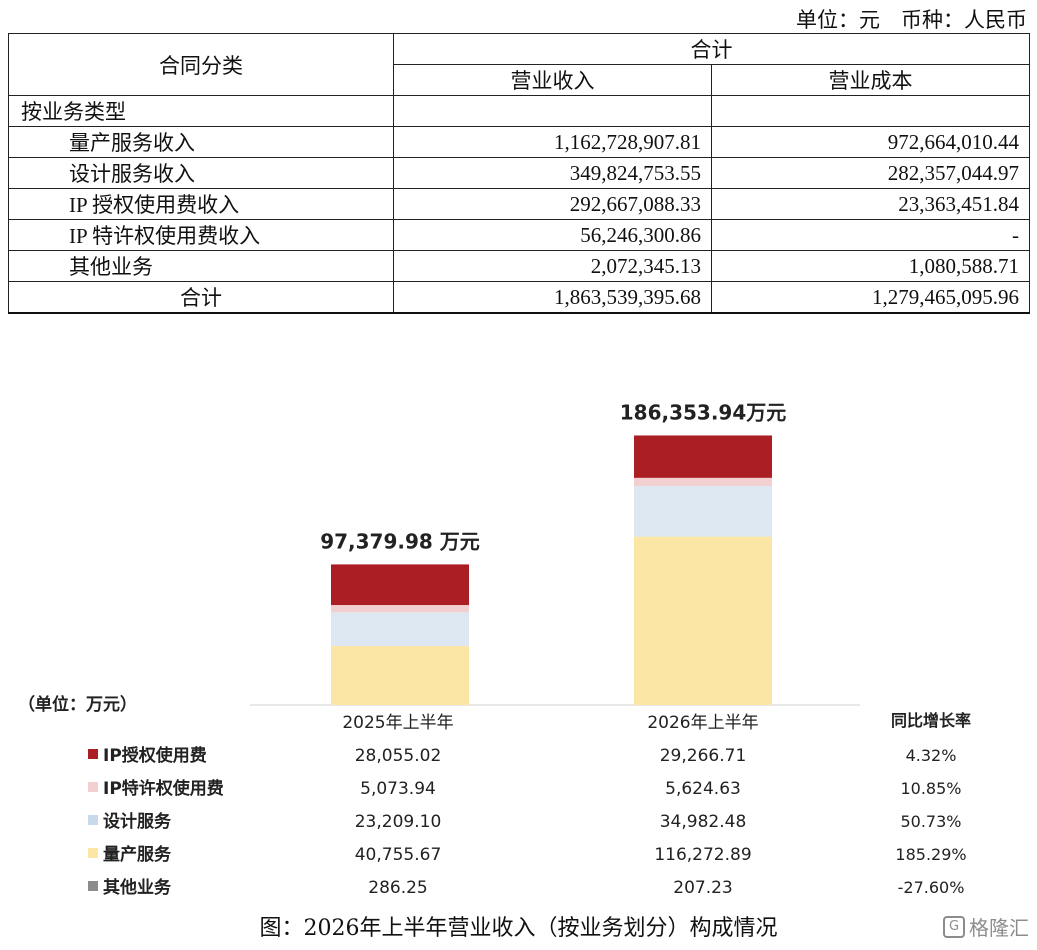 This screenshot has height=950, width=1037. Describe the element at coordinates (201, 297) in the screenshot. I see `total-name: 合计` at that location.